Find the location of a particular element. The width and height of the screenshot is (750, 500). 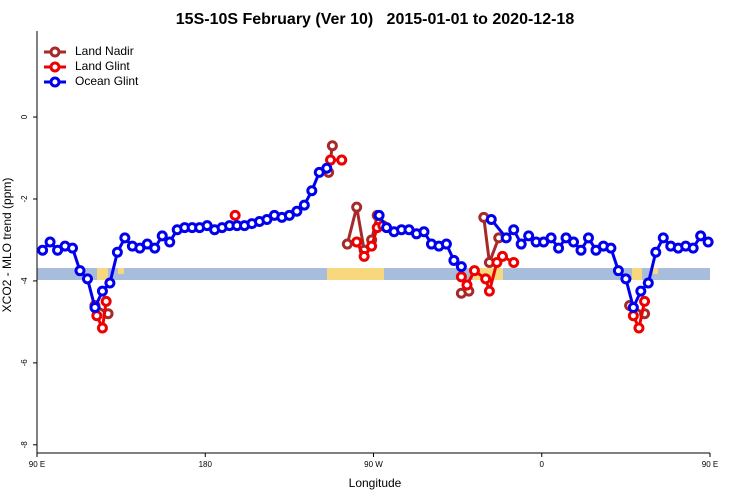

legend-label: Land Glint is located at coordinates (102, 66).